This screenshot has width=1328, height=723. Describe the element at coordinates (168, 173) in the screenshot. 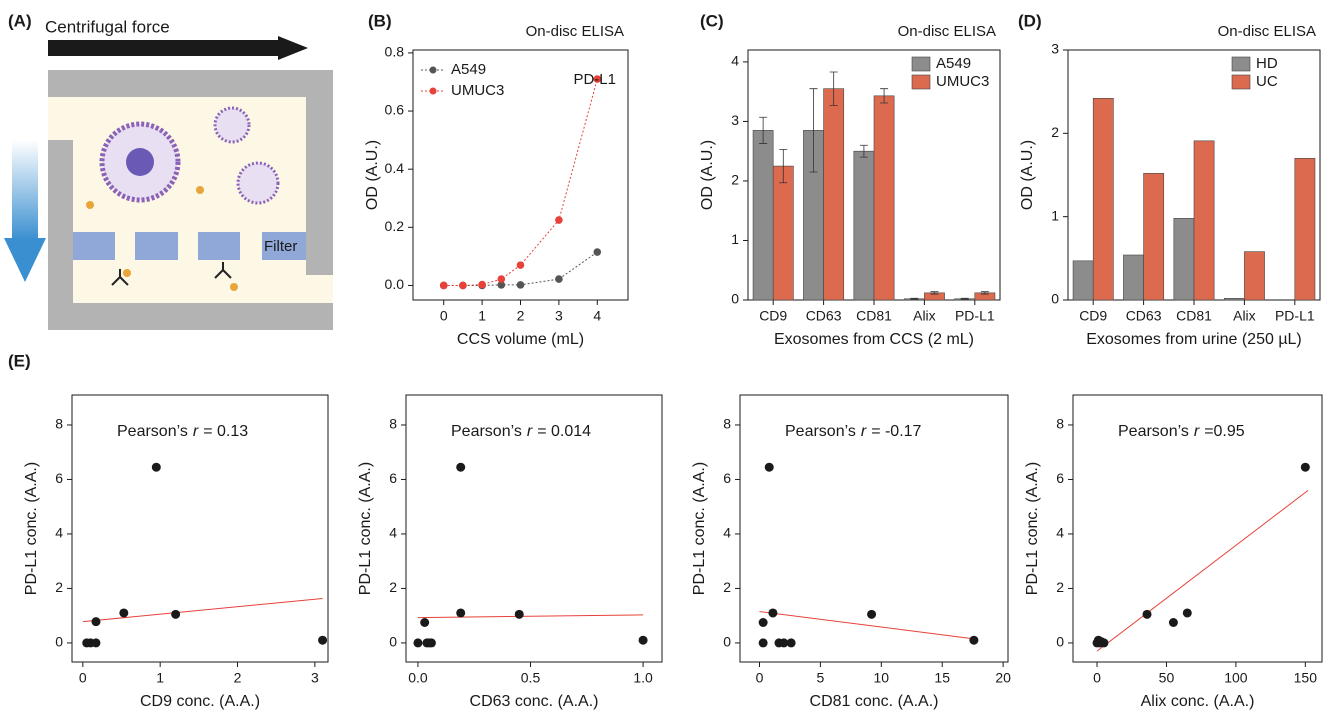

I see `diagram: Centrifugal force Filter` at that location.